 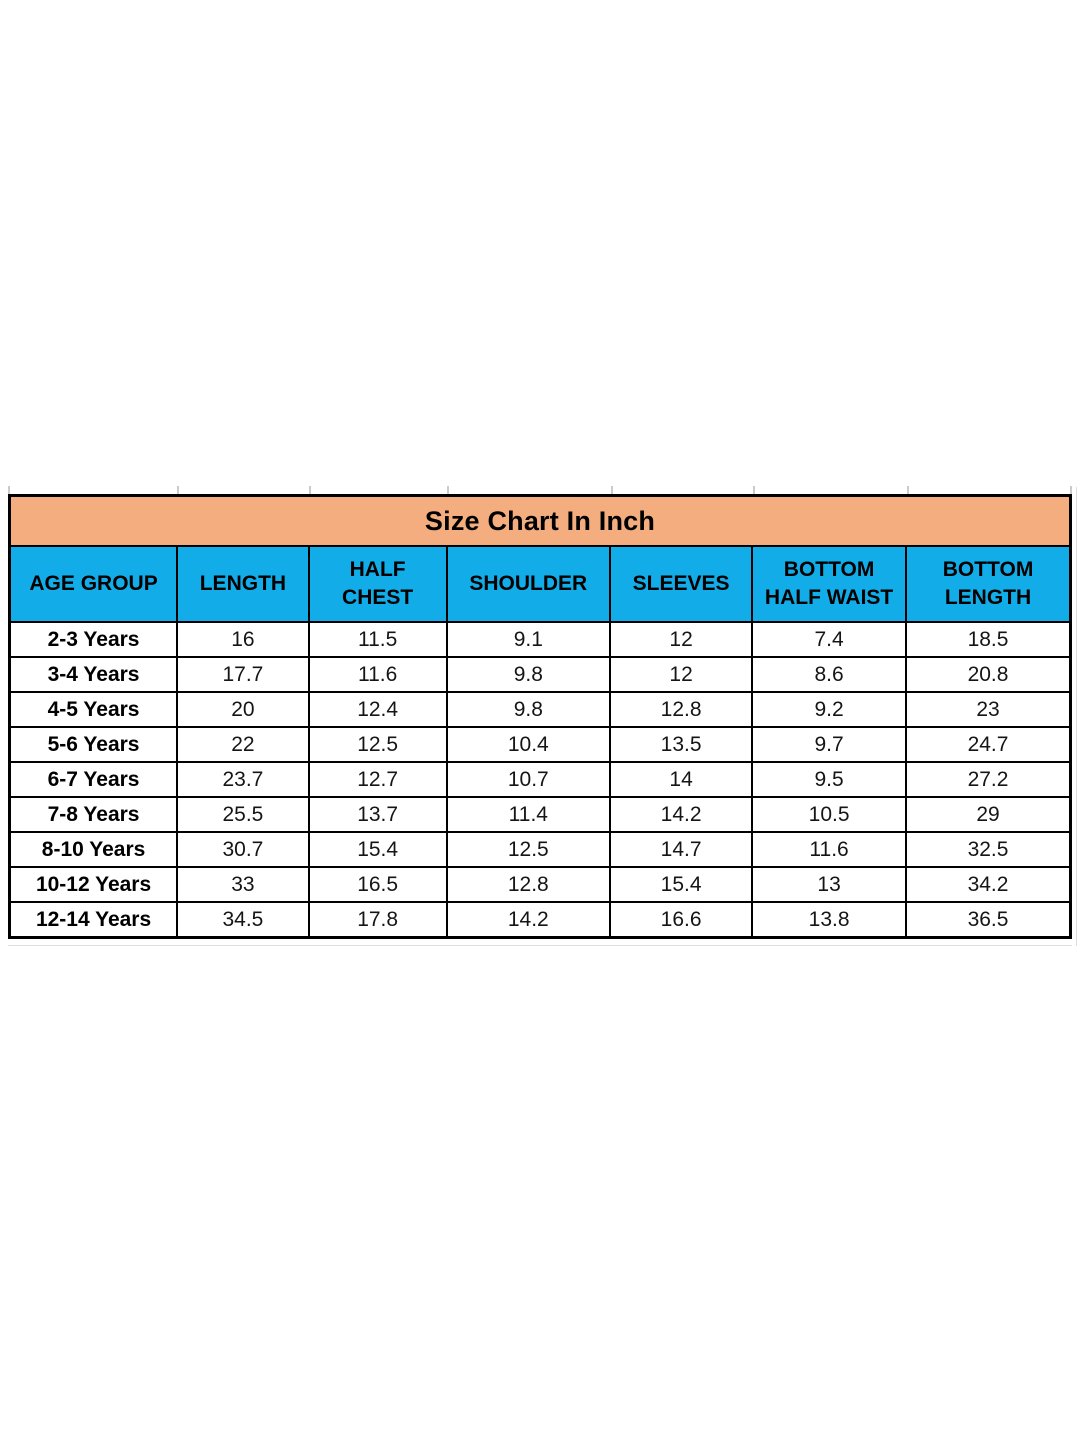 What do you see at coordinates (528, 584) in the screenshot?
I see `header-shoulder: SHOULDER` at bounding box center [528, 584].